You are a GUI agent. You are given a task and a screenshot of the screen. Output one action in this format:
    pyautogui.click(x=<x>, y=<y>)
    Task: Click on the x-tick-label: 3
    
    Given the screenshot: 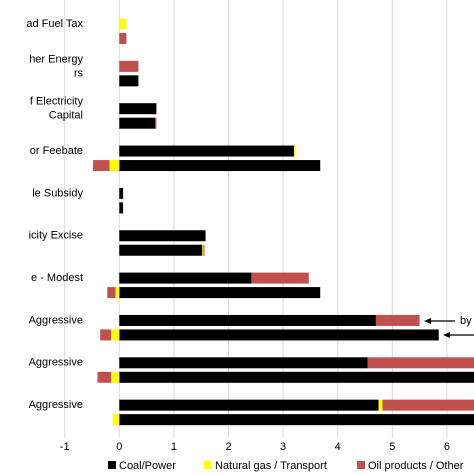 What is the action you would take?
    pyautogui.click(x=283, y=447)
    